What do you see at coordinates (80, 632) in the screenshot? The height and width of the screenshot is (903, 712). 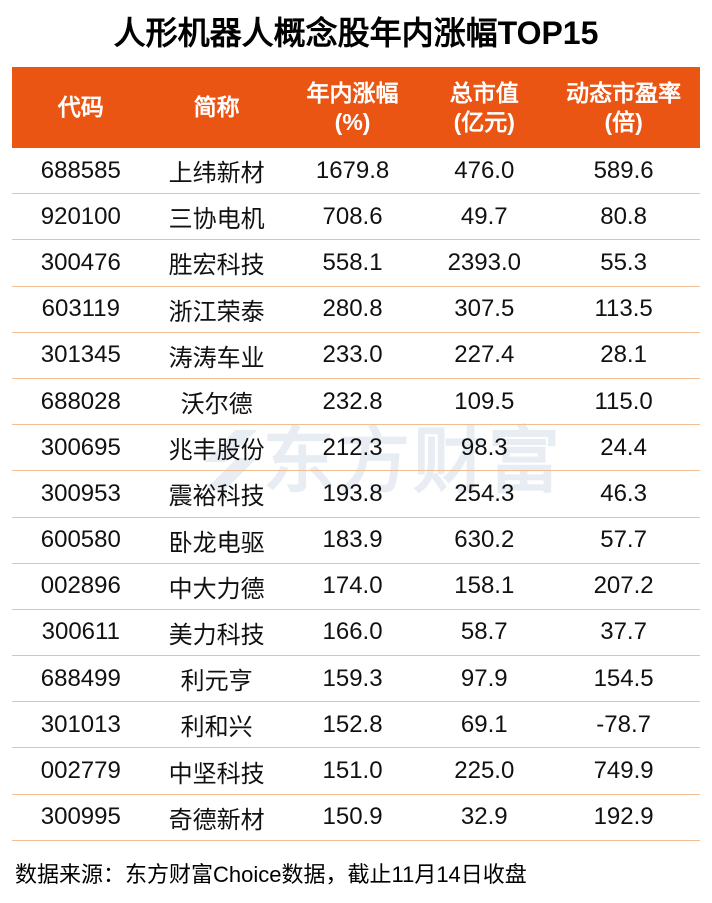 I see `cell-code: 300611` at bounding box center [80, 632].